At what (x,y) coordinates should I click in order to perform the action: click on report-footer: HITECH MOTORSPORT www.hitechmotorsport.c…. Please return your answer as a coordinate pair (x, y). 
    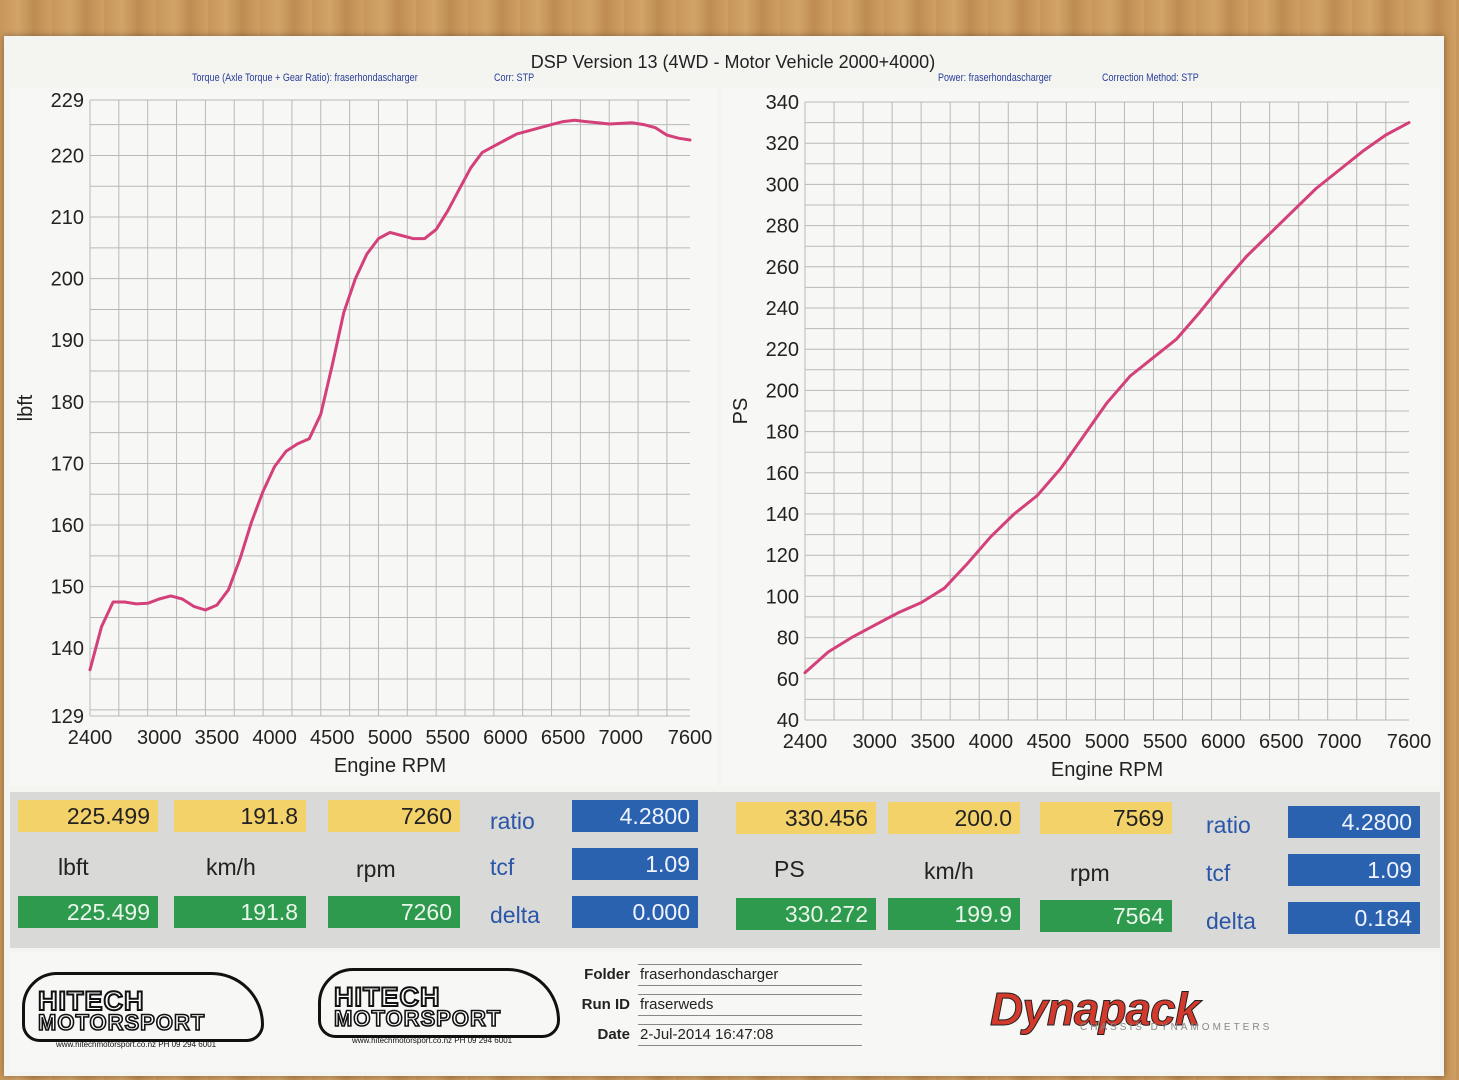
    Looking at the image, I should click on (725, 1012).